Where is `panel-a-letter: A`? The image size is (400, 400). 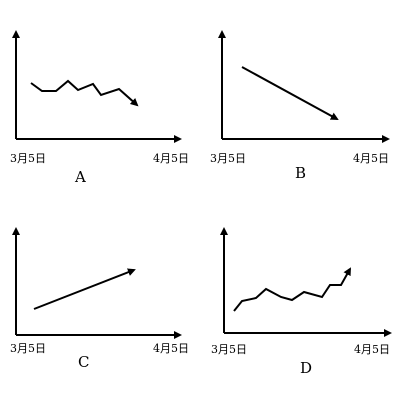 panel-a-letter: A is located at coordinates (80, 177).